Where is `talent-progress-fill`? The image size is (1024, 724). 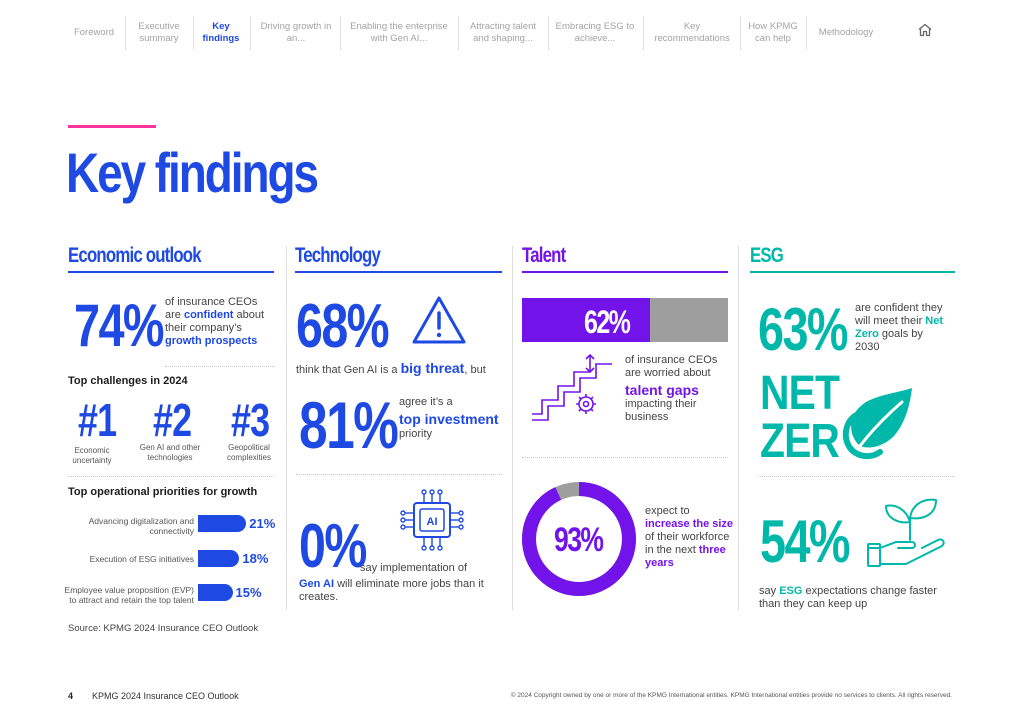
talent-progress-fill is located at coordinates (586, 320).